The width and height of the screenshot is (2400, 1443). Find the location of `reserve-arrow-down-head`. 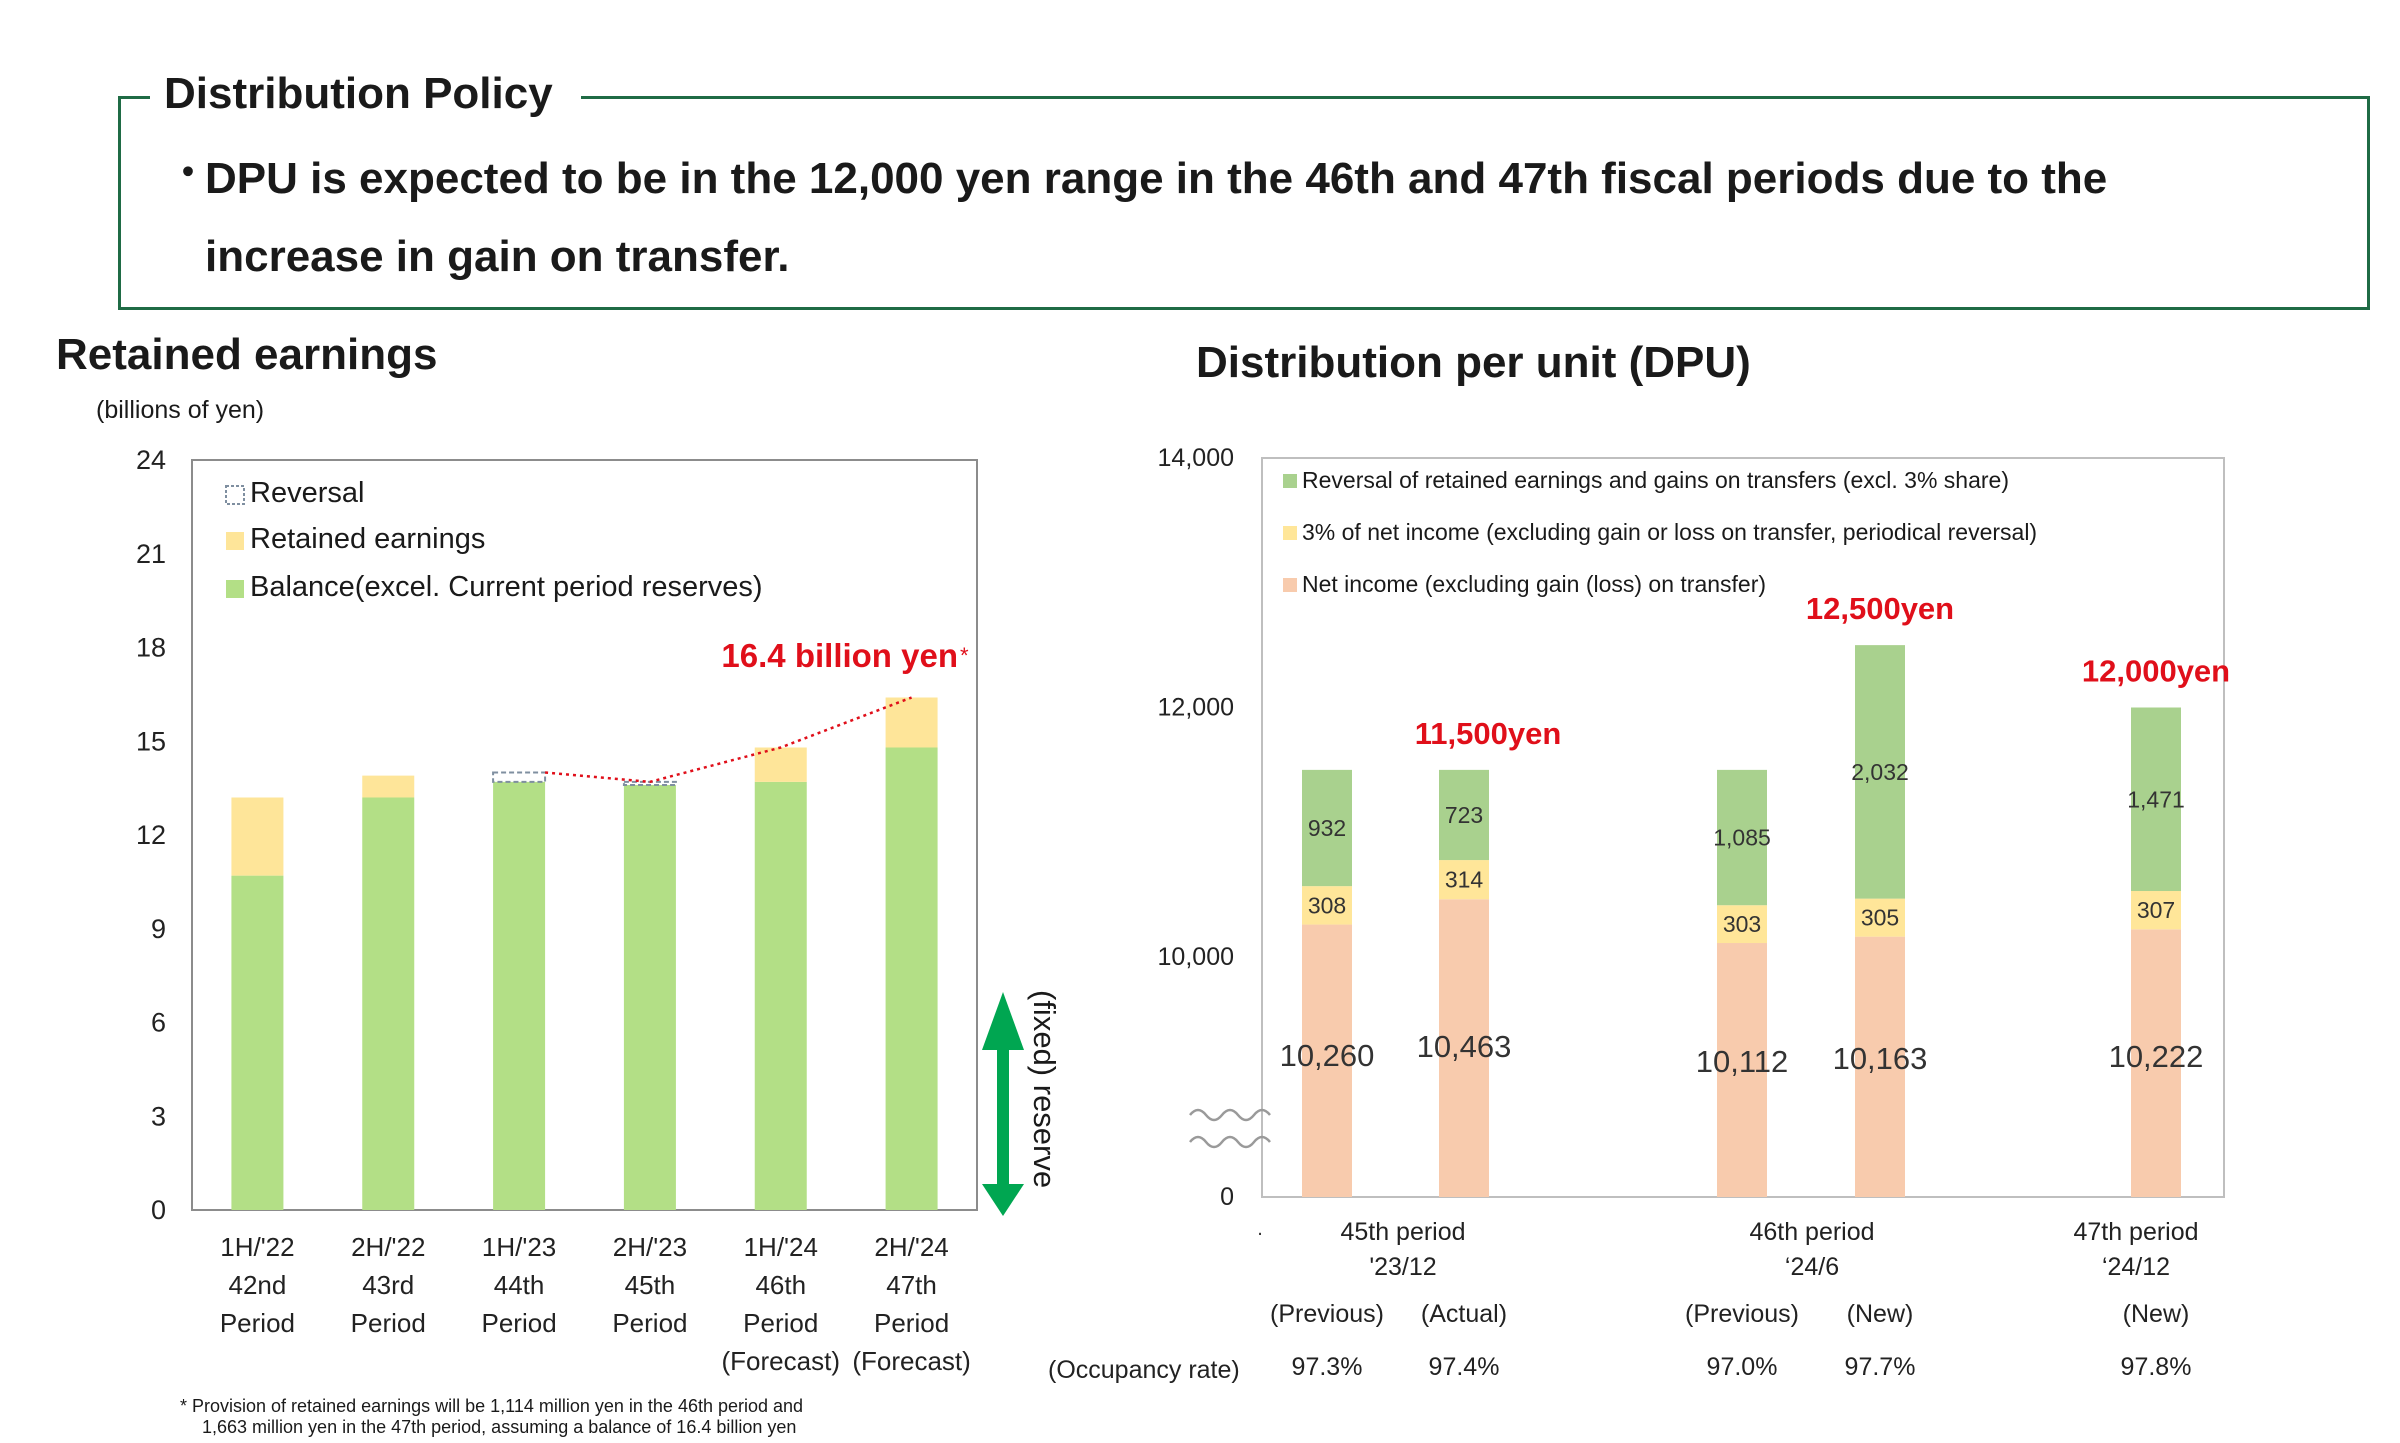

reserve-arrow-down-head is located at coordinates (1003, 1200).